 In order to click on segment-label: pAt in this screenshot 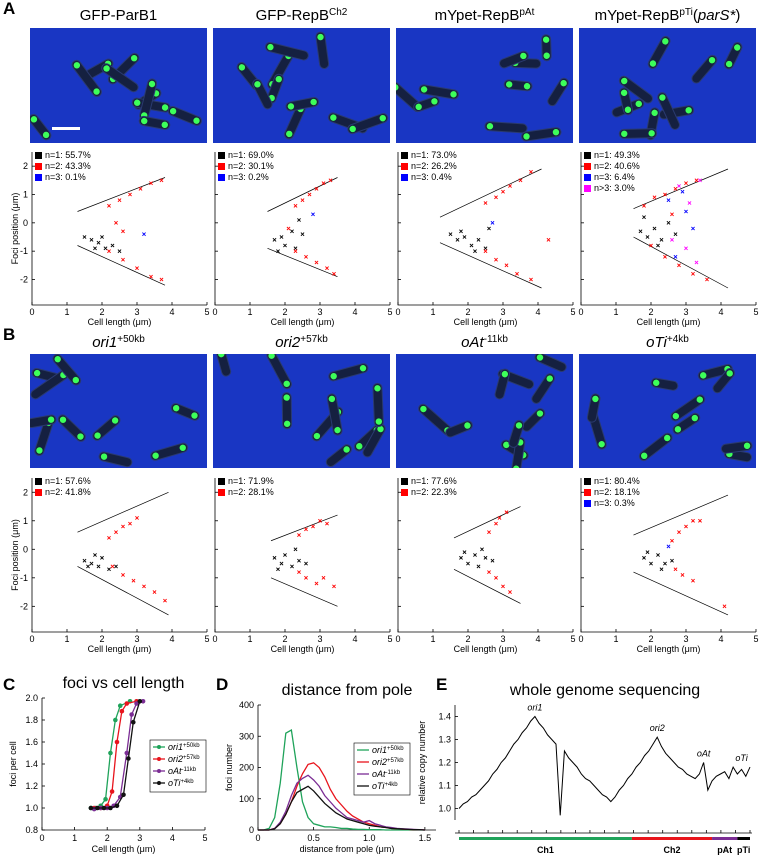, I will do `click(724, 850)`.